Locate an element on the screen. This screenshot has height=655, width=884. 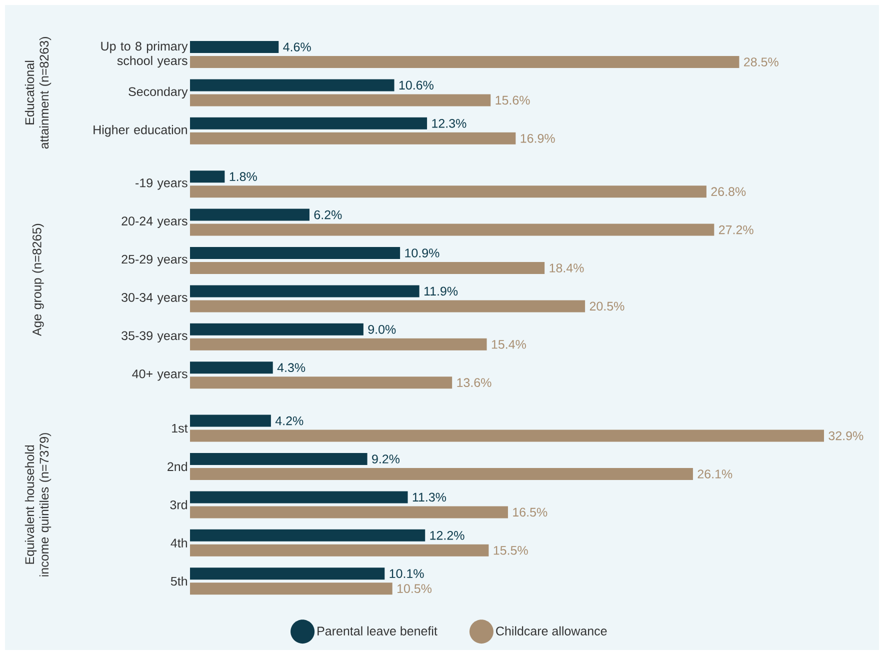
data-label: 4.3% is located at coordinates (291, 367).